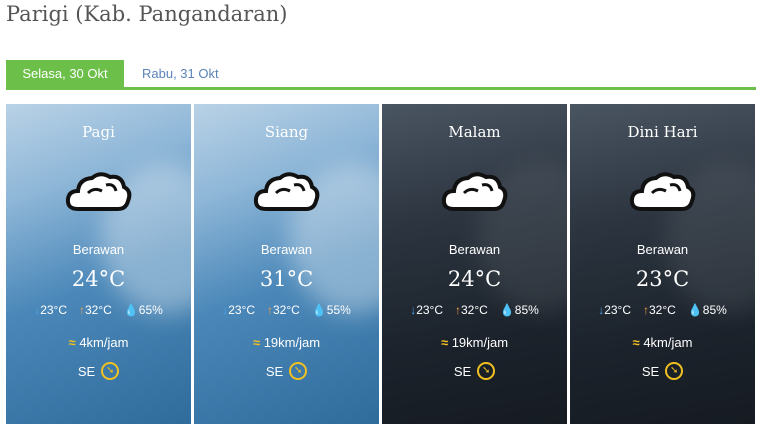 This screenshot has height=434, width=762. Describe the element at coordinates (474, 132) in the screenshot. I see `period-label: Malam` at that location.